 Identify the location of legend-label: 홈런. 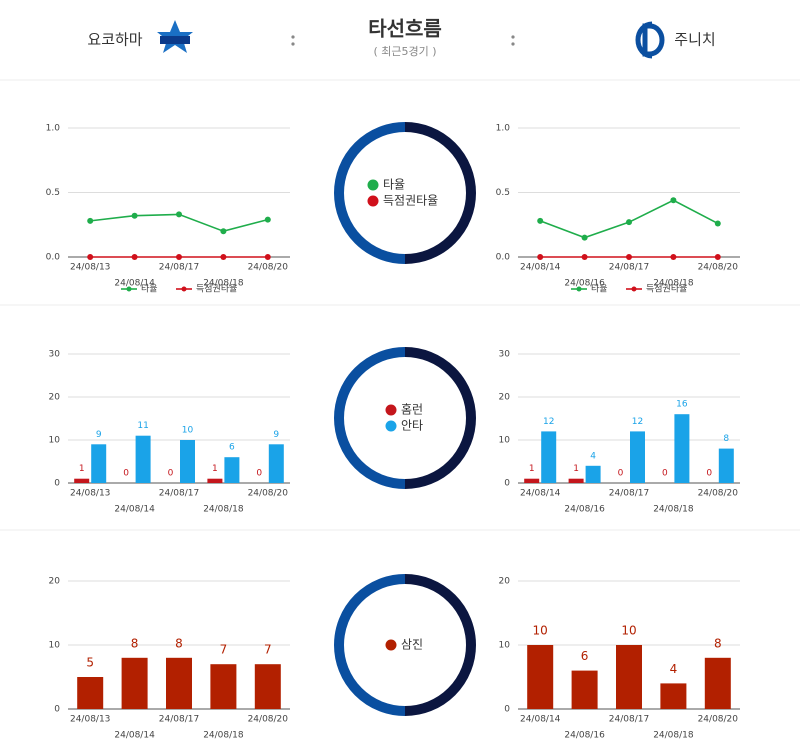
(412, 410).